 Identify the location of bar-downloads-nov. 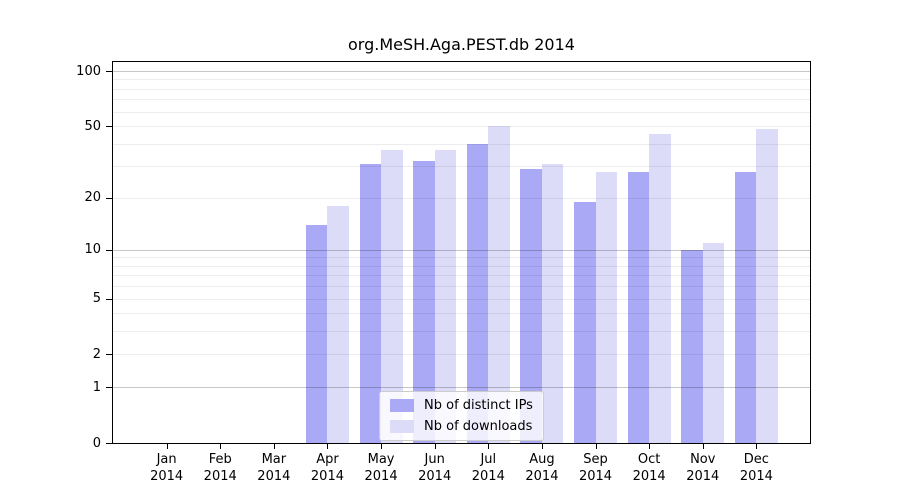
(713, 342).